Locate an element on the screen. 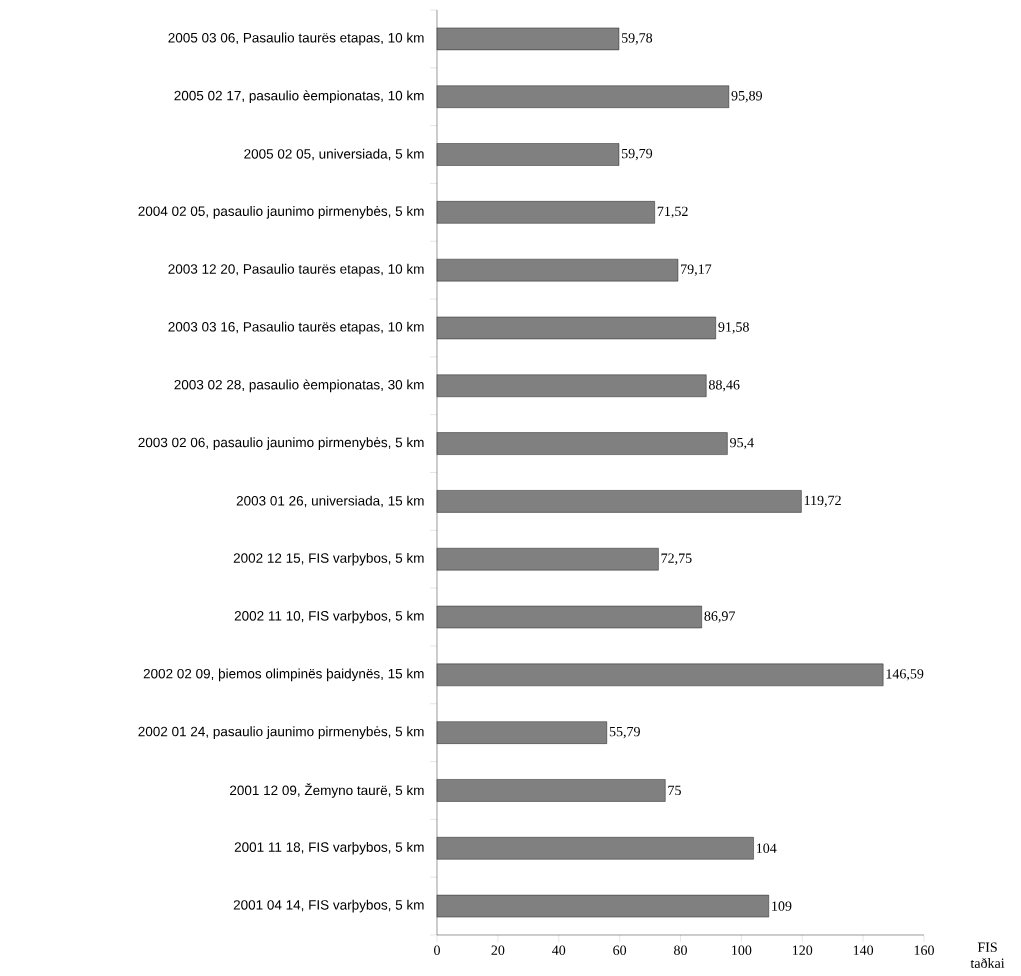 The image size is (1021, 976). x-axis-title: FIS taðkai is located at coordinates (987, 955).